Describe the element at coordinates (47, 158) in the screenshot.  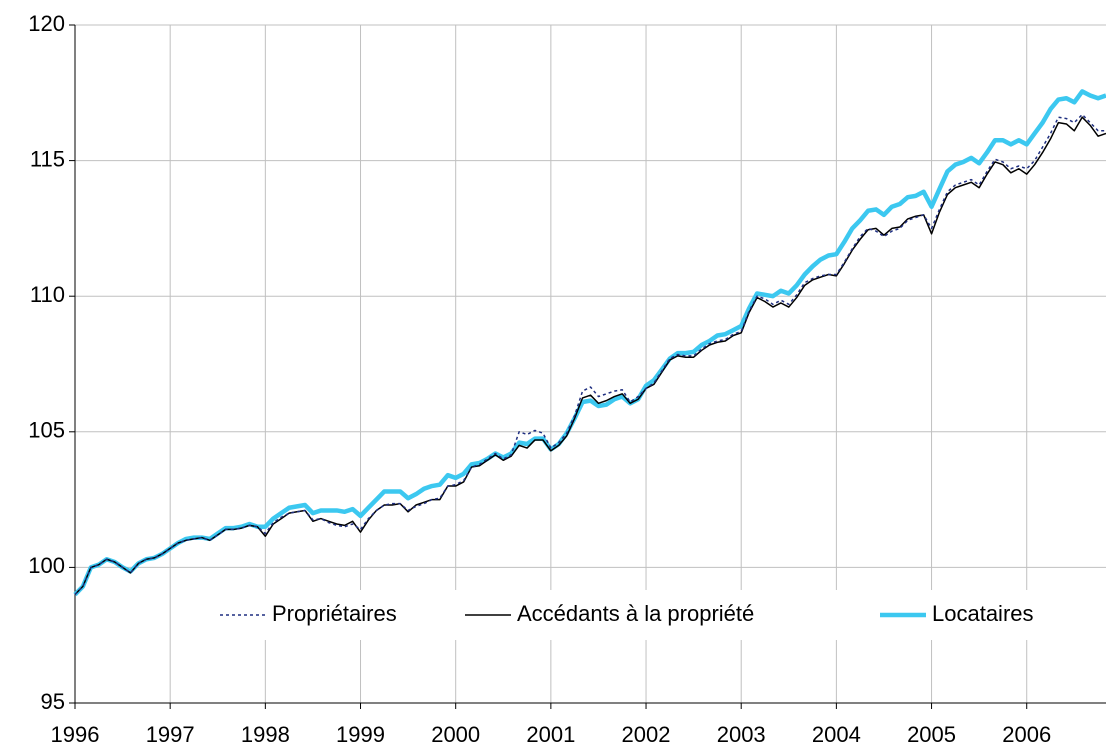
I see `y-tick-label: 115` at that location.